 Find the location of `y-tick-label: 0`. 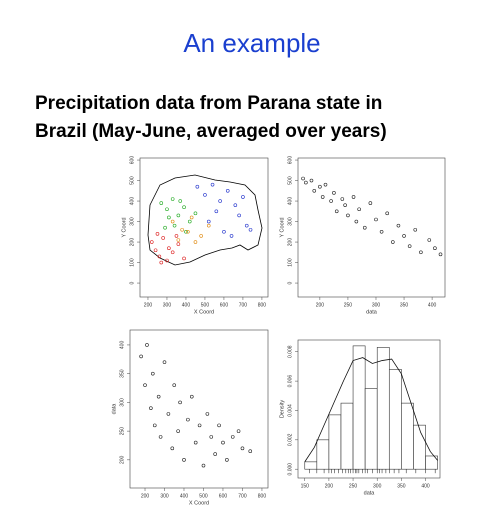

y-tick-label: 0 is located at coordinates (290, 282).